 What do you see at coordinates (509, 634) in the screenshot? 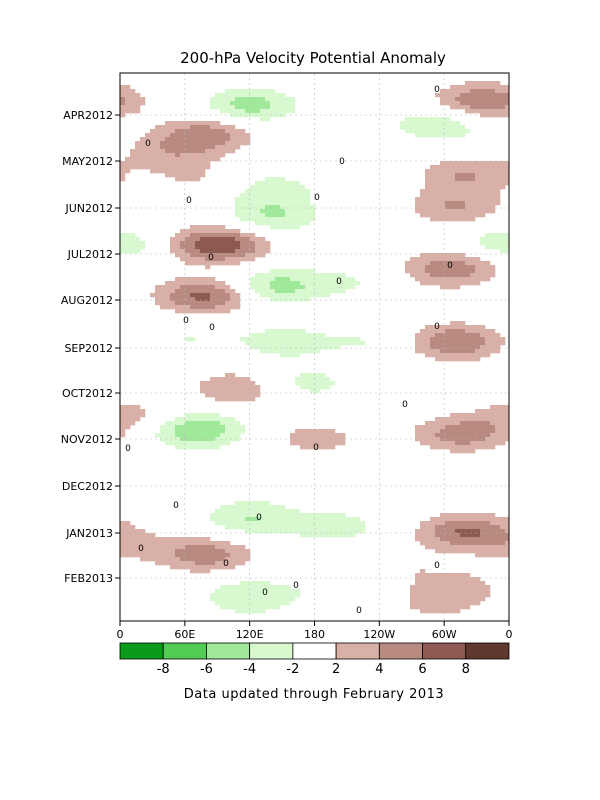
I see `x-tick-label: 0` at bounding box center [509, 634].